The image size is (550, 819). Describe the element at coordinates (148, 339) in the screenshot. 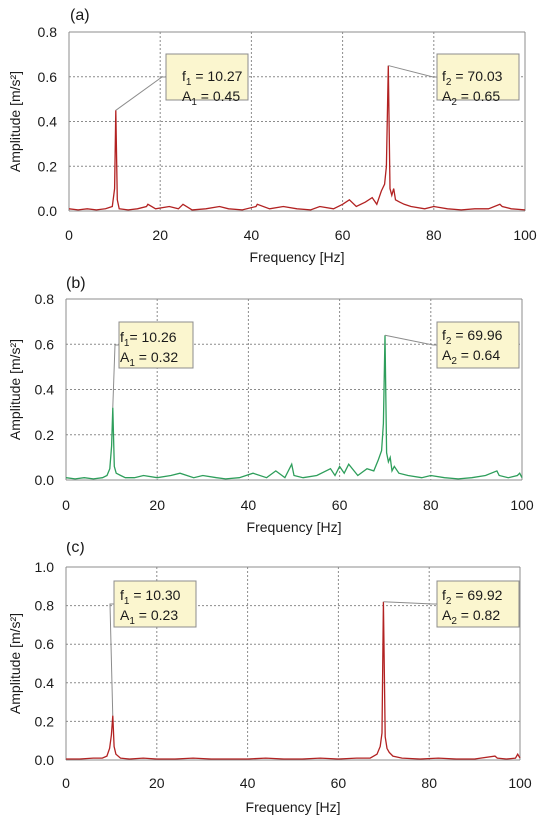

I see `peak-frequency-label: f1= 10.26` at that location.